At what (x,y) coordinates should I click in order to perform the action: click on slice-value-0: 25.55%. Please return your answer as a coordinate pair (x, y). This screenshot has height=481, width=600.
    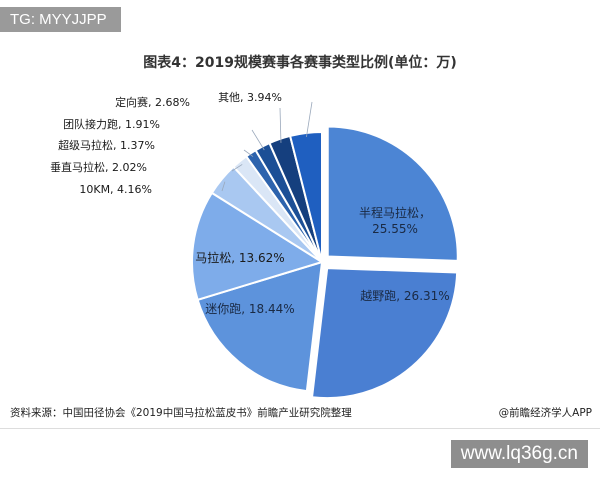
    Looking at the image, I should click on (395, 229).